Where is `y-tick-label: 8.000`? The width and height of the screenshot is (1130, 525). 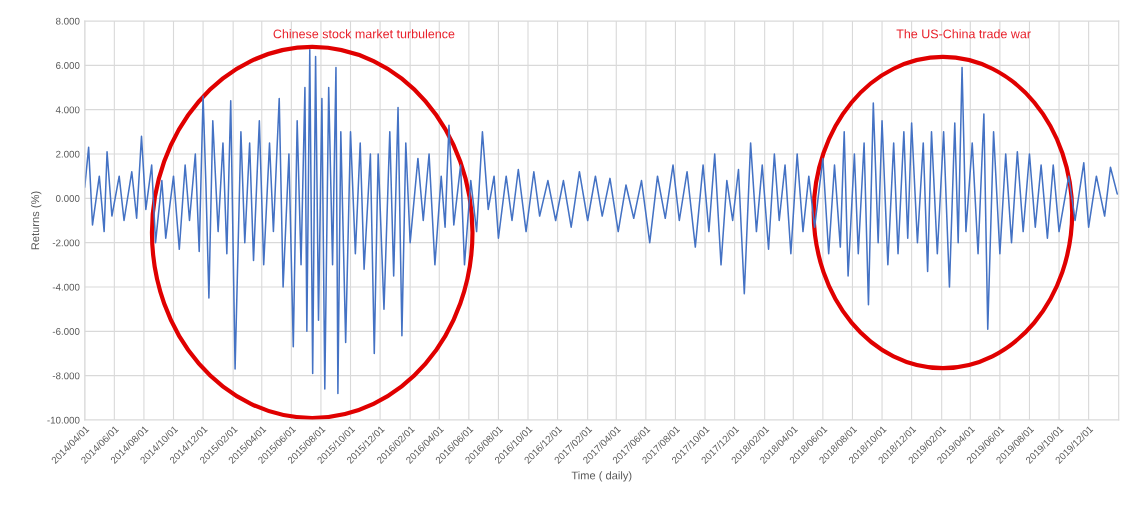 y-tick-label: 8.000 is located at coordinates (67, 21).